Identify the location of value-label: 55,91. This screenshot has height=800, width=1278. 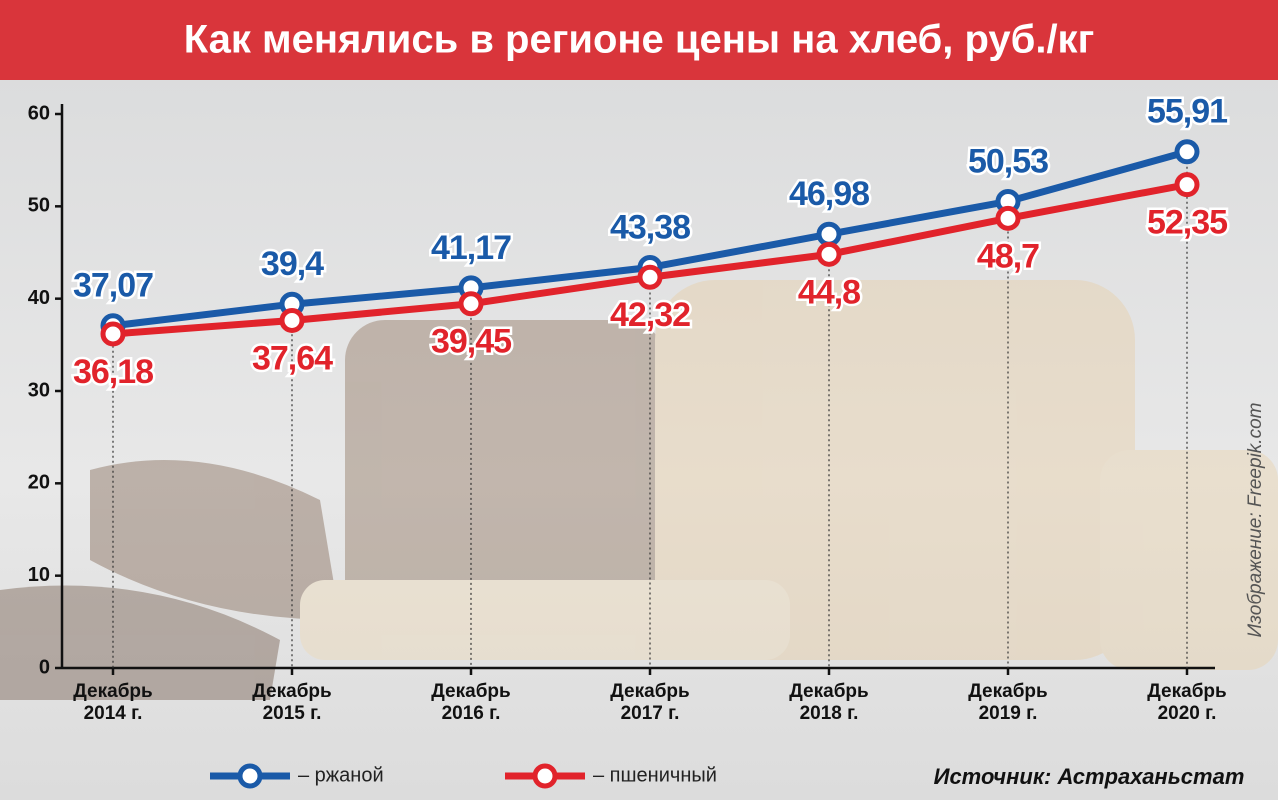
(1187, 112).